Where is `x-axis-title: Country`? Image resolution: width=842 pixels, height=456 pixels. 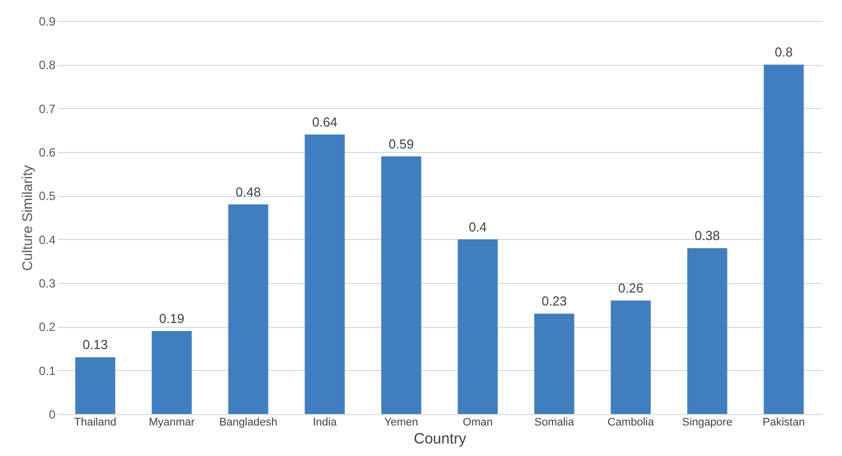
x-axis-title: Country is located at coordinates (440, 439).